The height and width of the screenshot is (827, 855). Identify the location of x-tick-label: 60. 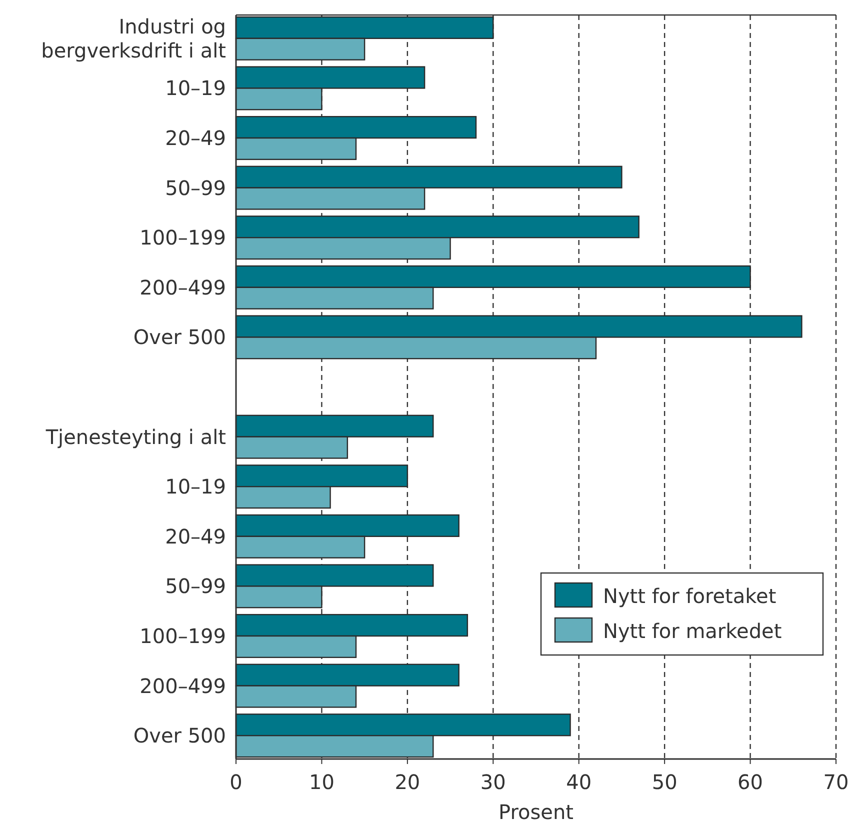
(751, 782).